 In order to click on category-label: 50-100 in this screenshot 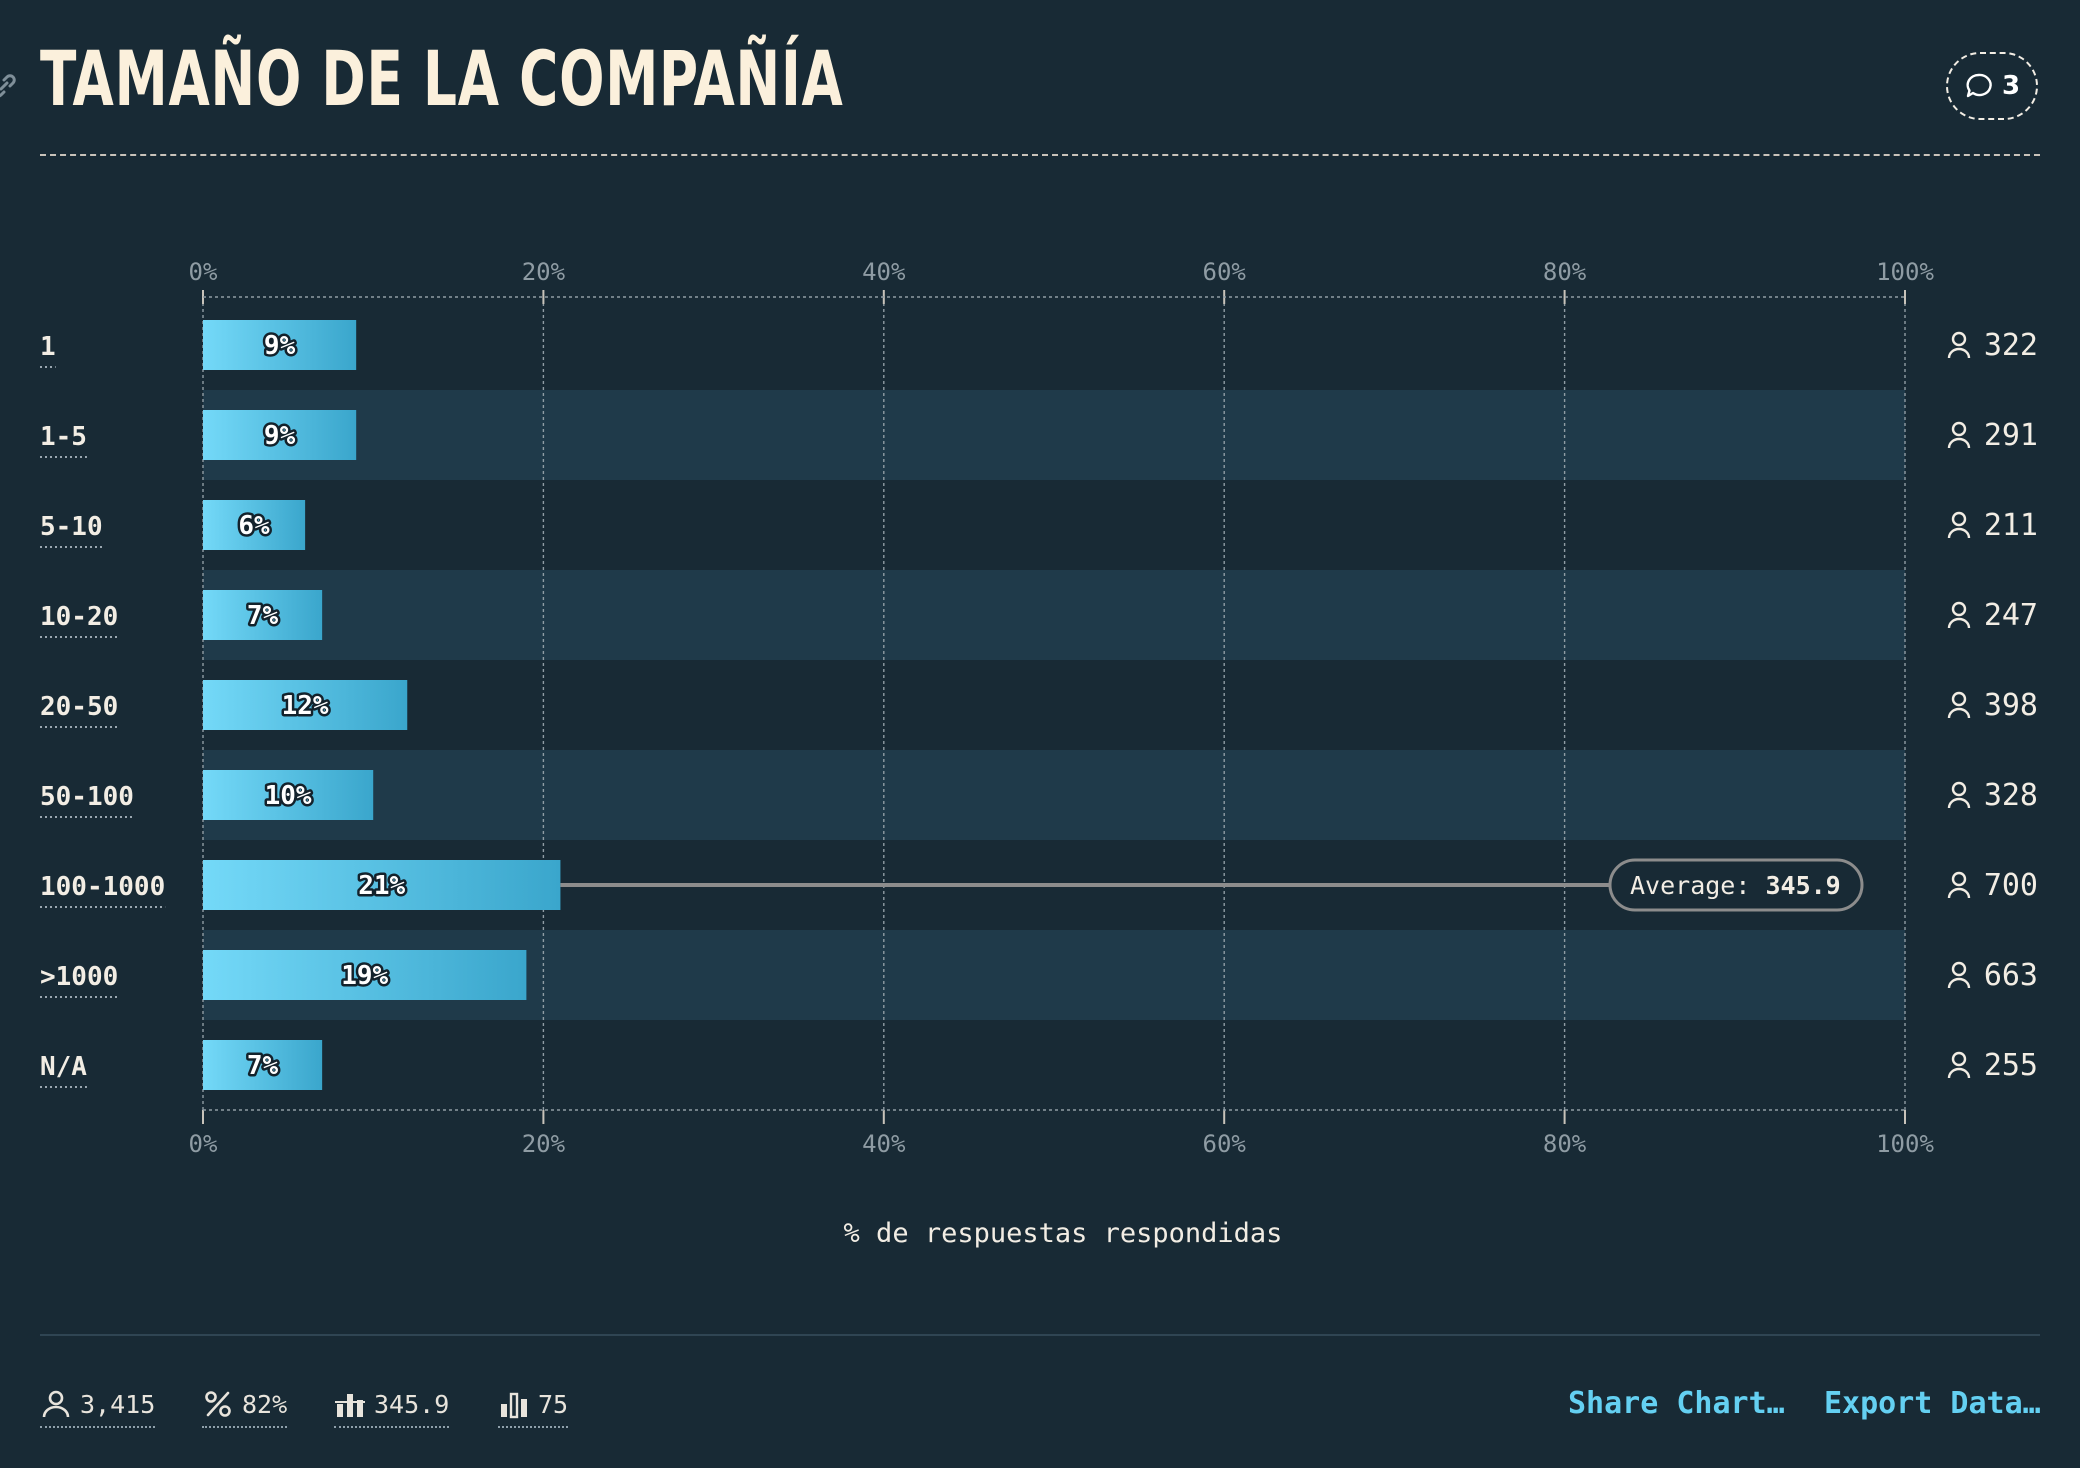, I will do `click(87, 797)`.